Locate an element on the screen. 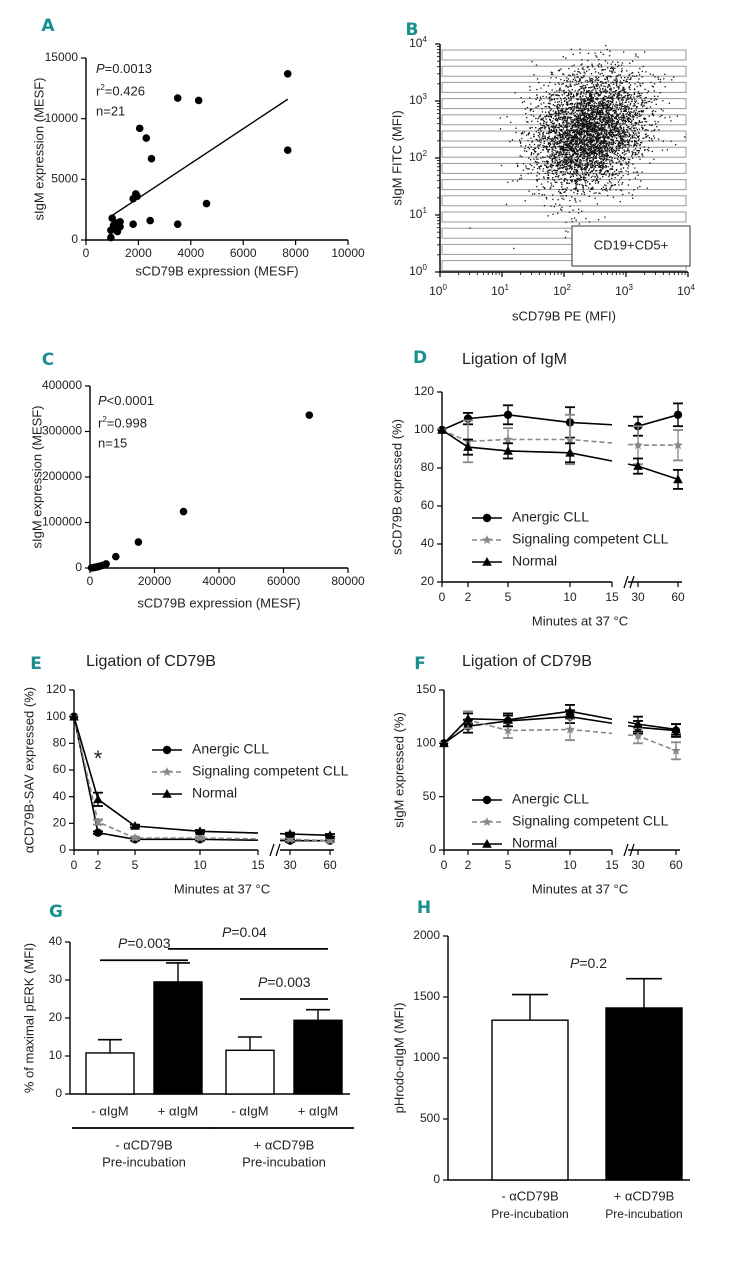 This screenshot has height=1280, width=740. x-axis-title: Minutes at 37 °C is located at coordinates (222, 888).